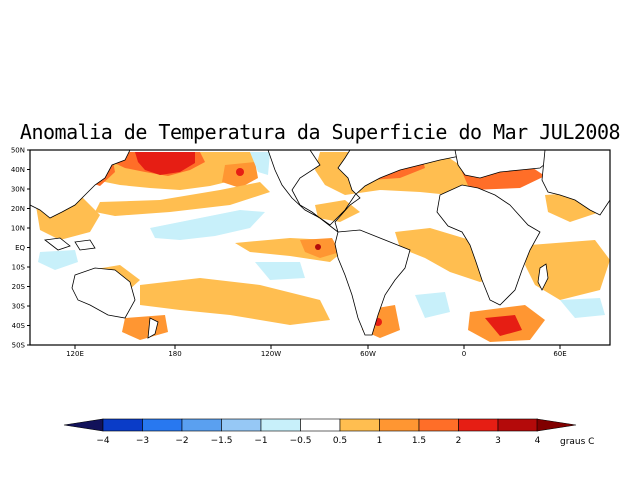 Image resolution: width=640 pixels, height=494 pixels. What do you see at coordinates (235, 301) in the screenshot?
I see `warm-anomaly-south-pacific` at bounding box center [235, 301].